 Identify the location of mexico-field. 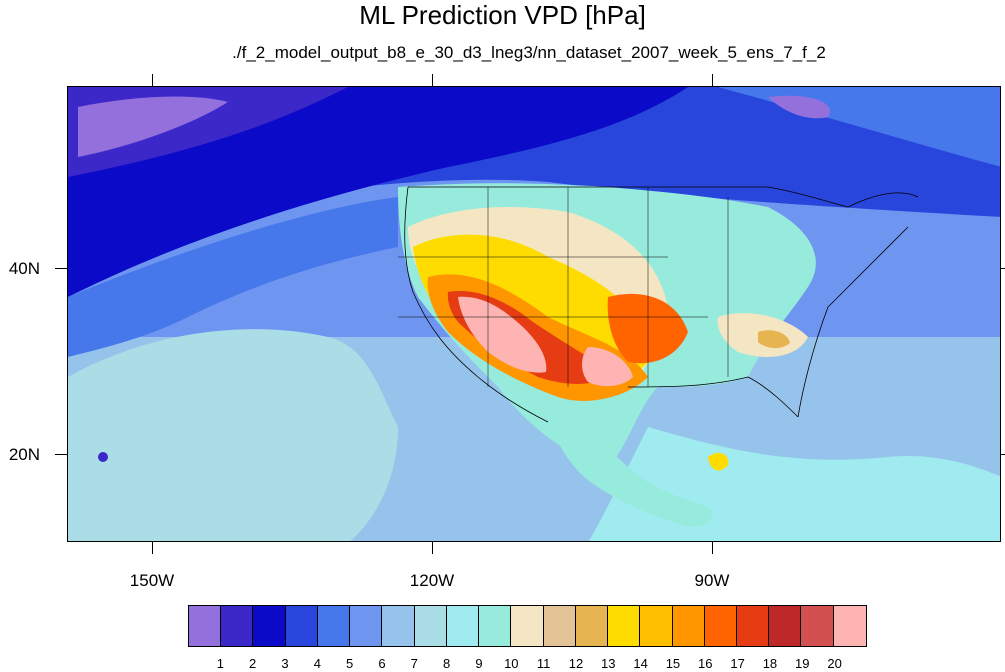
(630, 472).